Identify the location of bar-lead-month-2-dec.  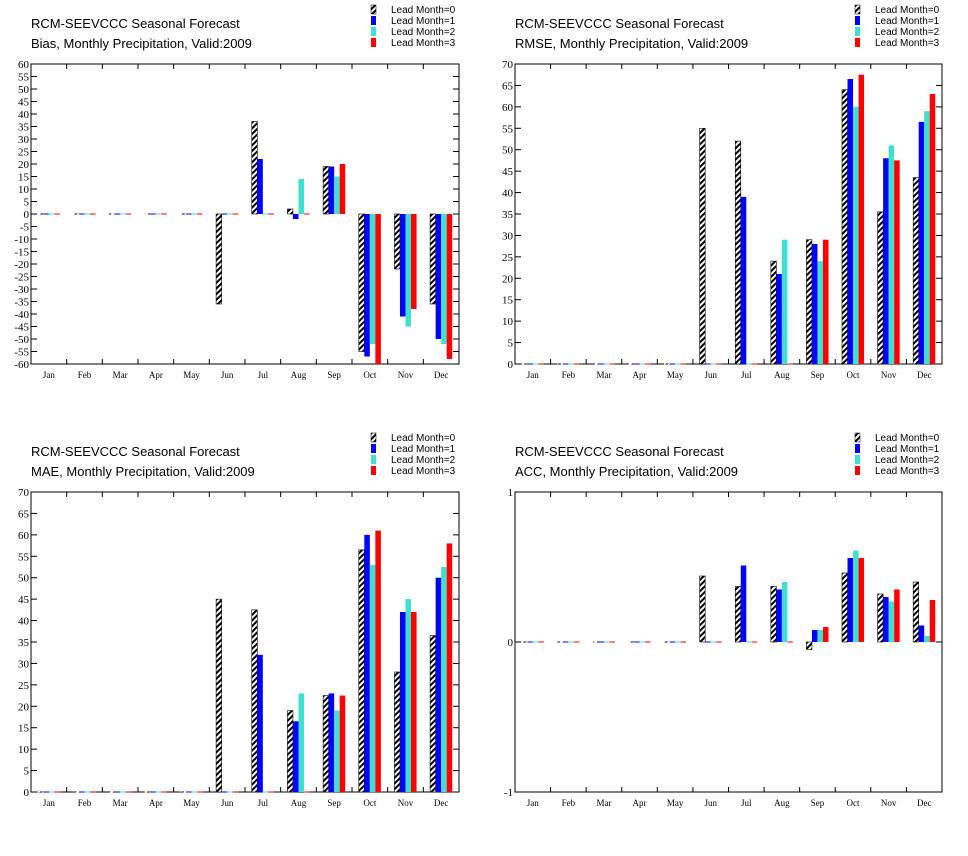
(444, 679).